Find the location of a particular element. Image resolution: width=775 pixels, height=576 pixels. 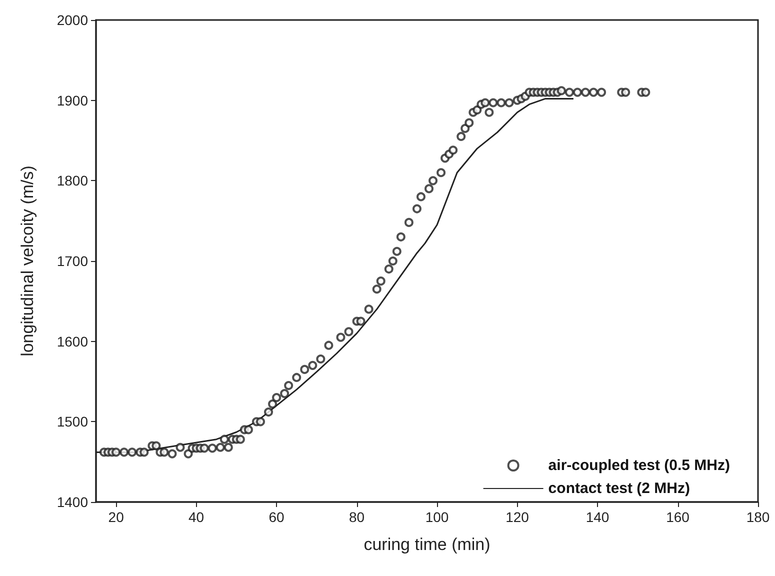

y-tick-label: 1600 is located at coordinates (72, 341).